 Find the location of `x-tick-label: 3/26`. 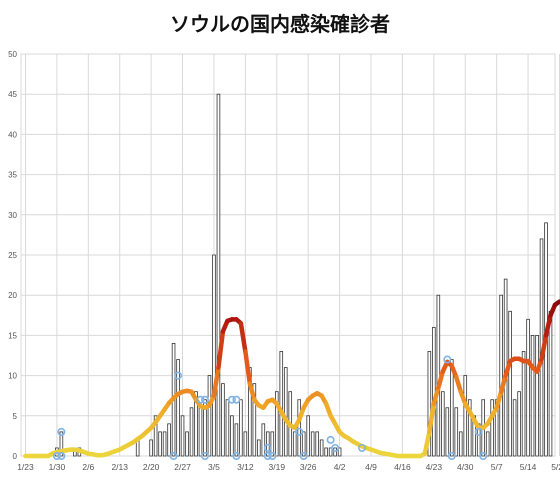

x-tick-label: 3/26 is located at coordinates (308, 467).